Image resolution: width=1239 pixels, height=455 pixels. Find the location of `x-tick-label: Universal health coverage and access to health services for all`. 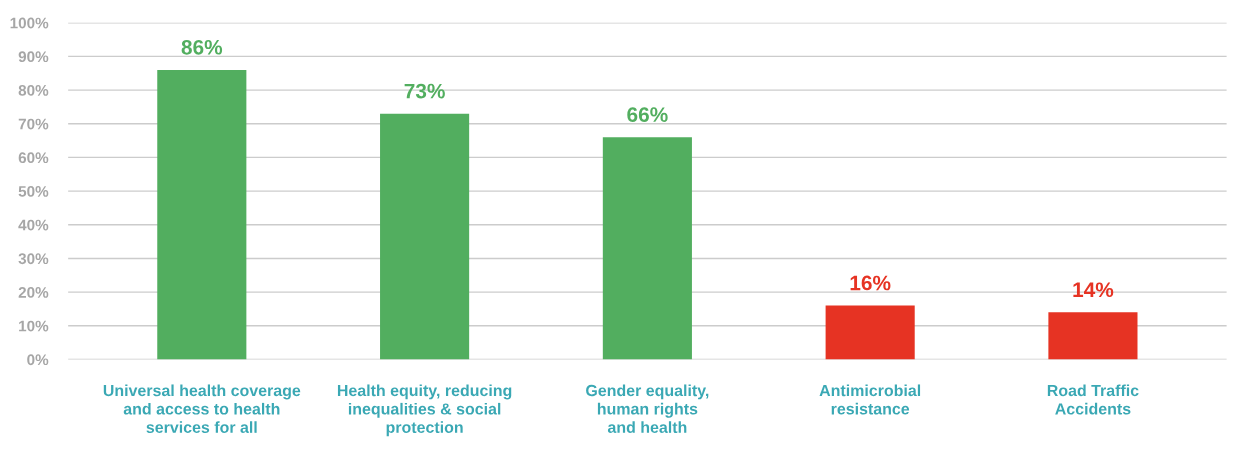

x-tick-label: Universal health coverage and access to health services for all is located at coordinates (202, 408).